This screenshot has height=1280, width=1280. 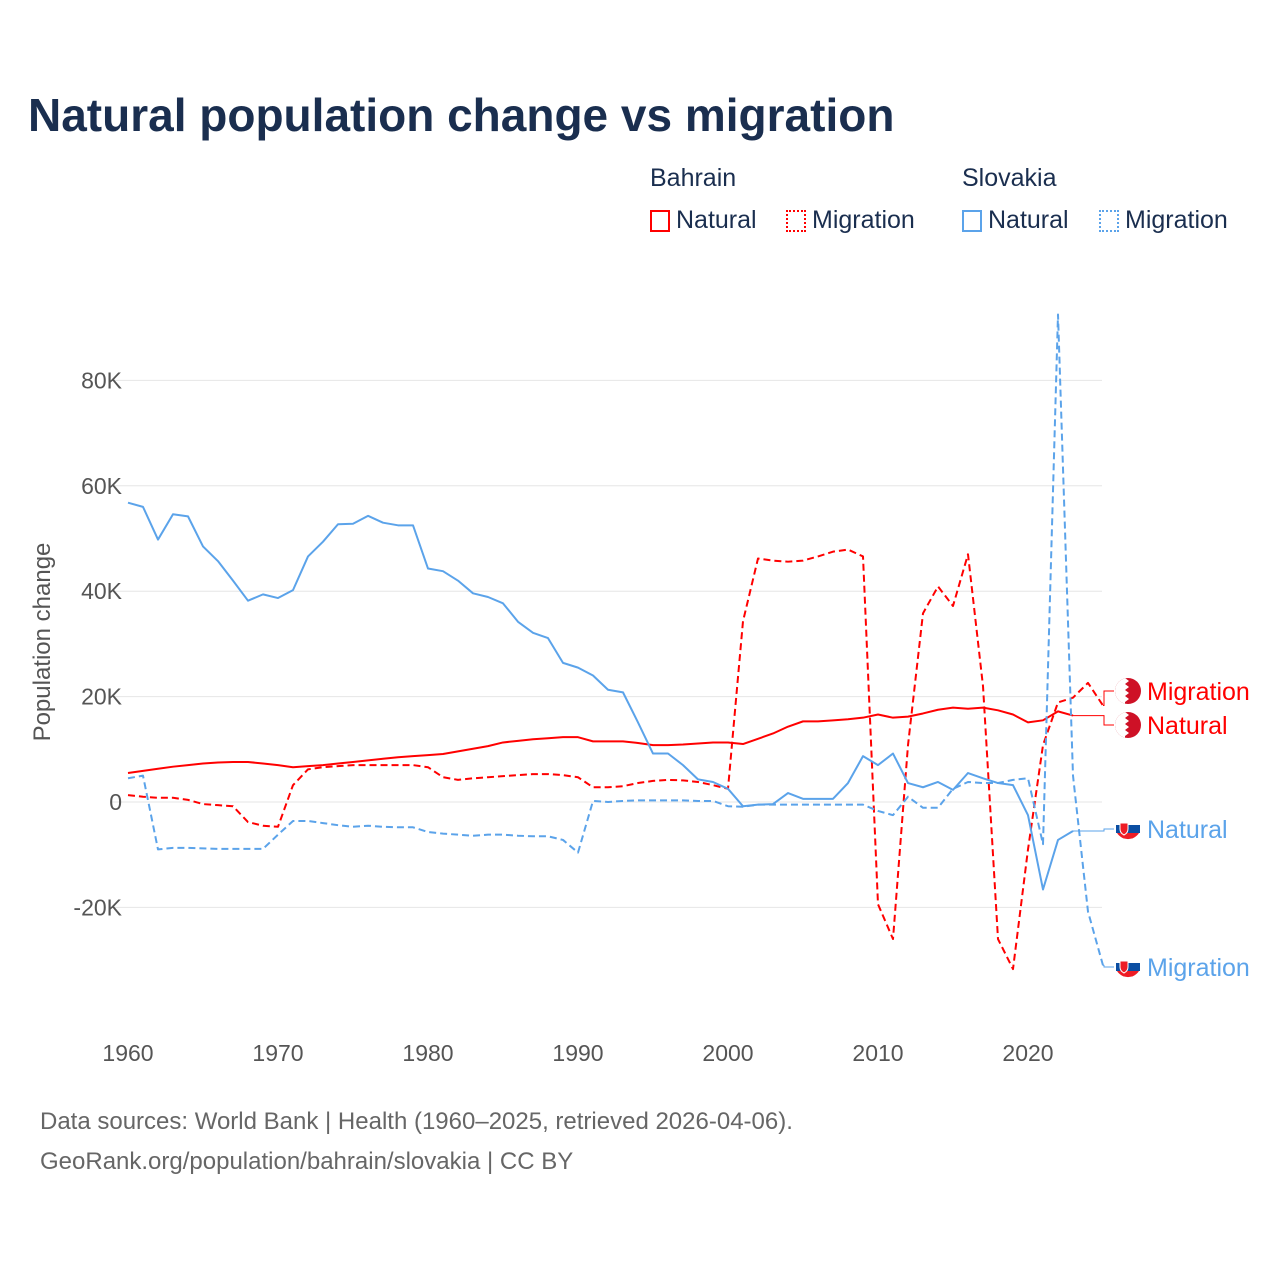 What do you see at coordinates (427, 1053) in the screenshot?
I see `x-tick-label: 1980` at bounding box center [427, 1053].